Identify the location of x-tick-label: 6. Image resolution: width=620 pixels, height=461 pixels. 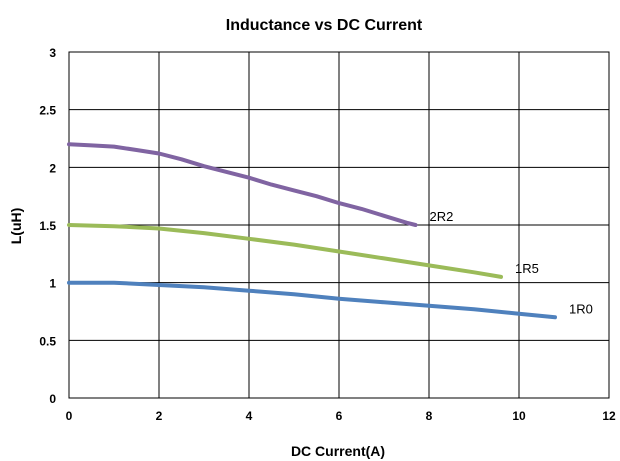
(339, 416).